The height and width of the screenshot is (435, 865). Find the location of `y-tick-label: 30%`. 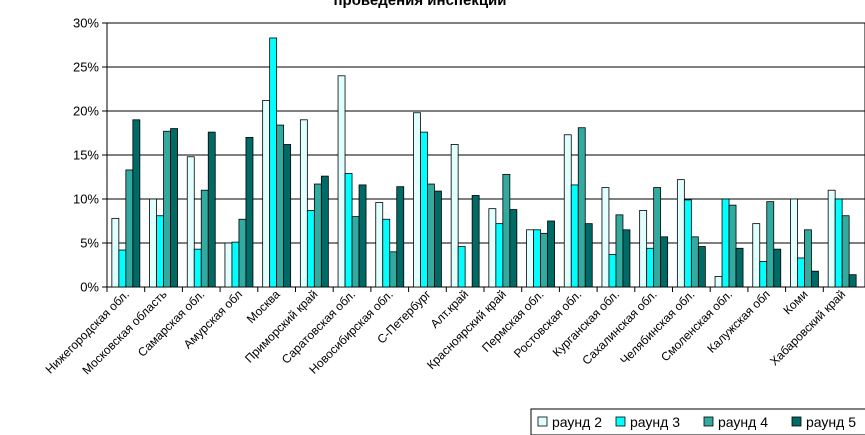

y-tick-label: 30% is located at coordinates (86, 23).